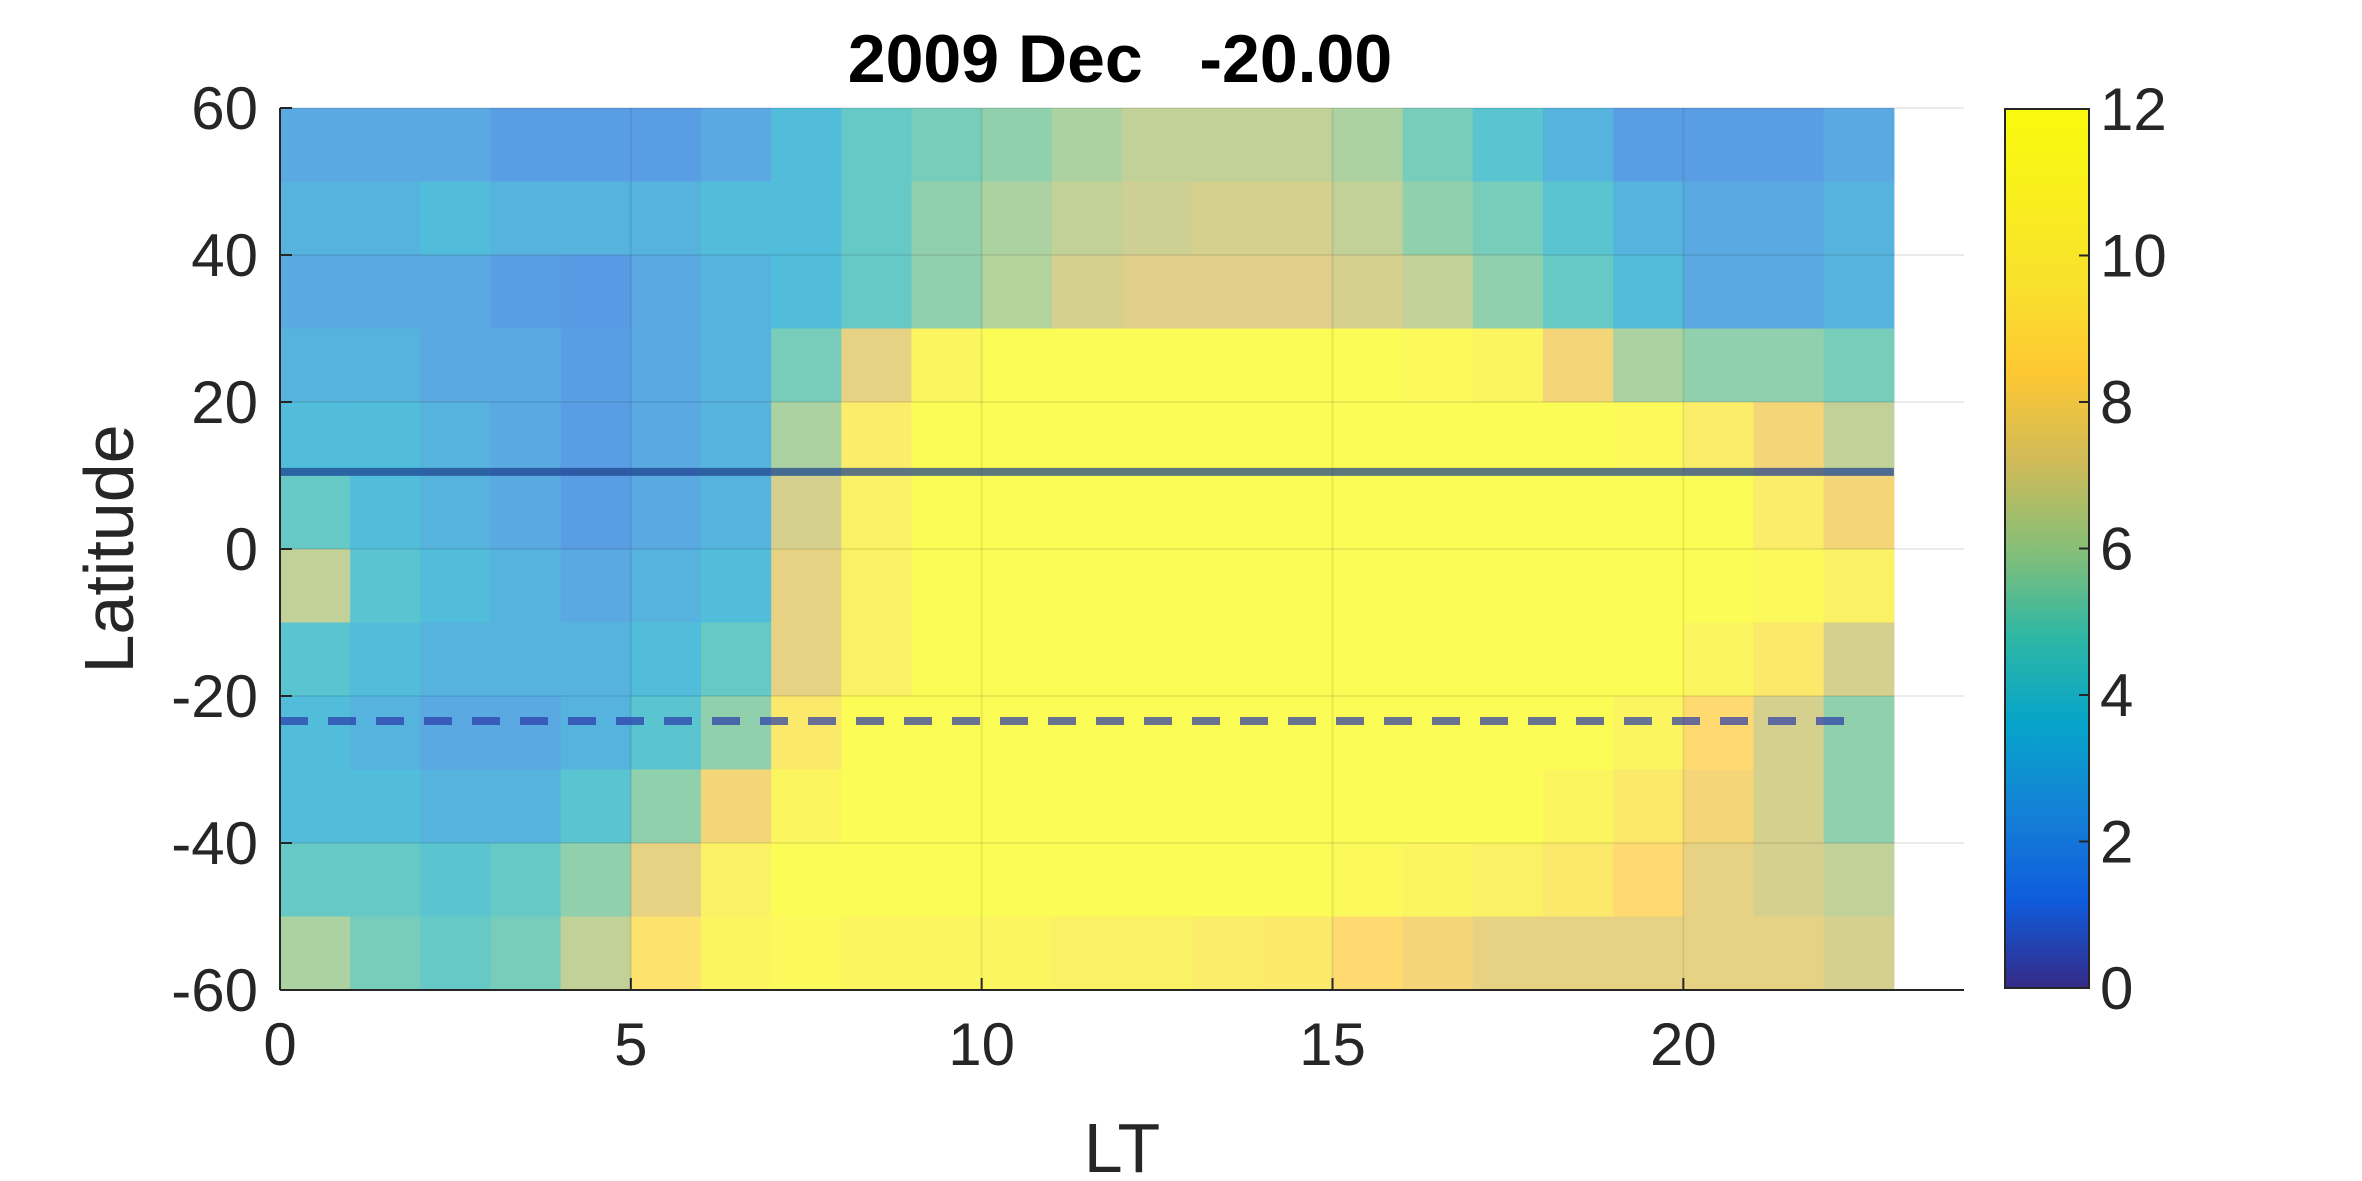 Image resolution: width=2362 pixels, height=1181 pixels. I want to click on colorbar-tick-label: 12, so click(2133, 109).